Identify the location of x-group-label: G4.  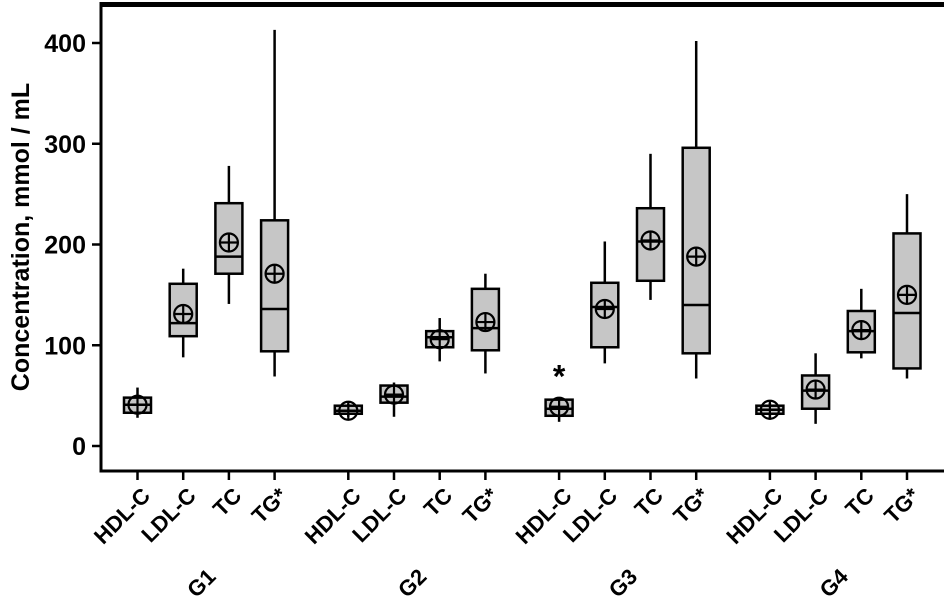
(834, 582).